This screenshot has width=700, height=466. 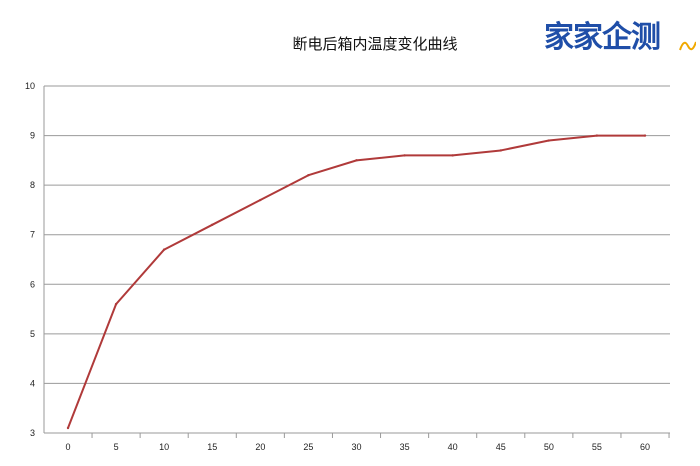 What do you see at coordinates (32, 284) in the screenshot?
I see `y-tick-label-6: 6` at bounding box center [32, 284].